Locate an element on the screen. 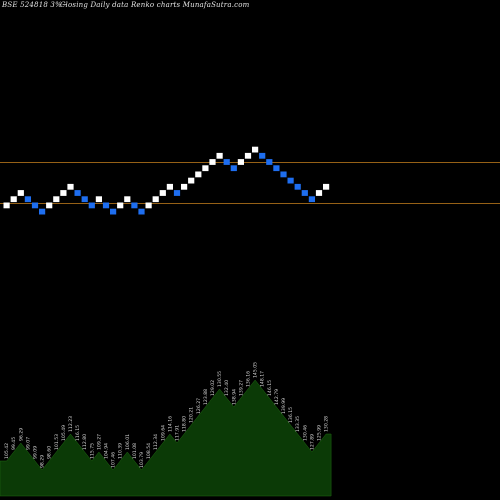 This screenshot has width=500, height=500. volume-value-label: 116.15 is located at coordinates (78, 433).